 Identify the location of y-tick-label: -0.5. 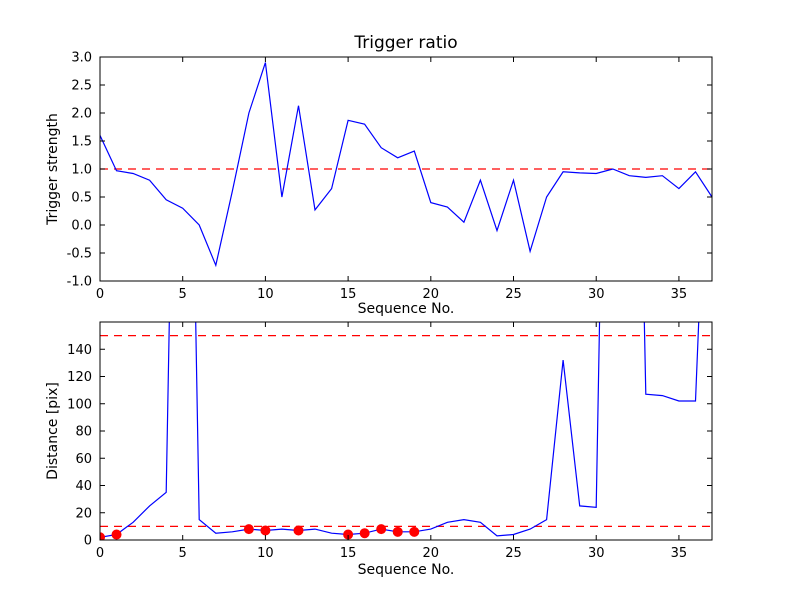
(79, 254).